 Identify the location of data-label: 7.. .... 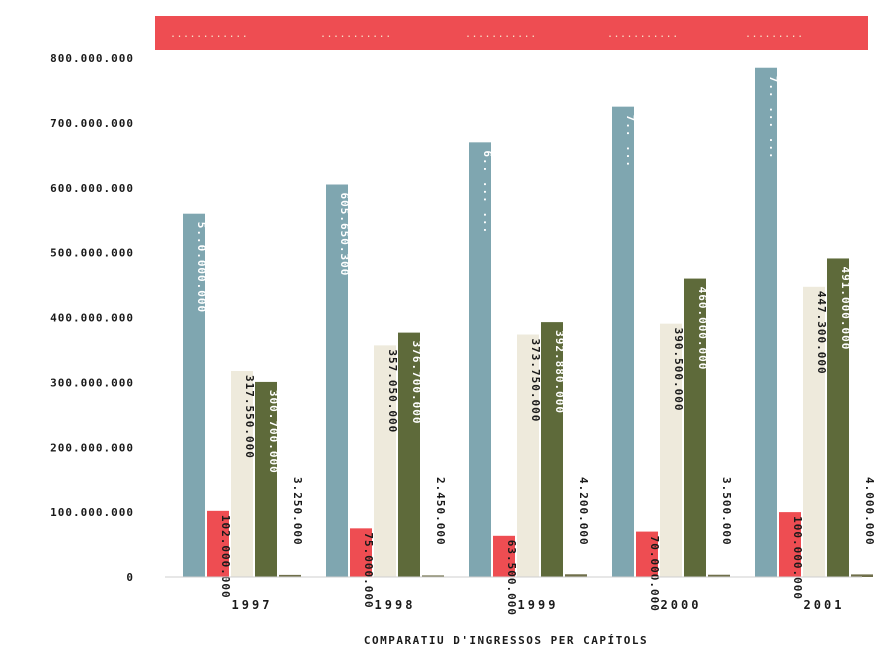
(630, 141).